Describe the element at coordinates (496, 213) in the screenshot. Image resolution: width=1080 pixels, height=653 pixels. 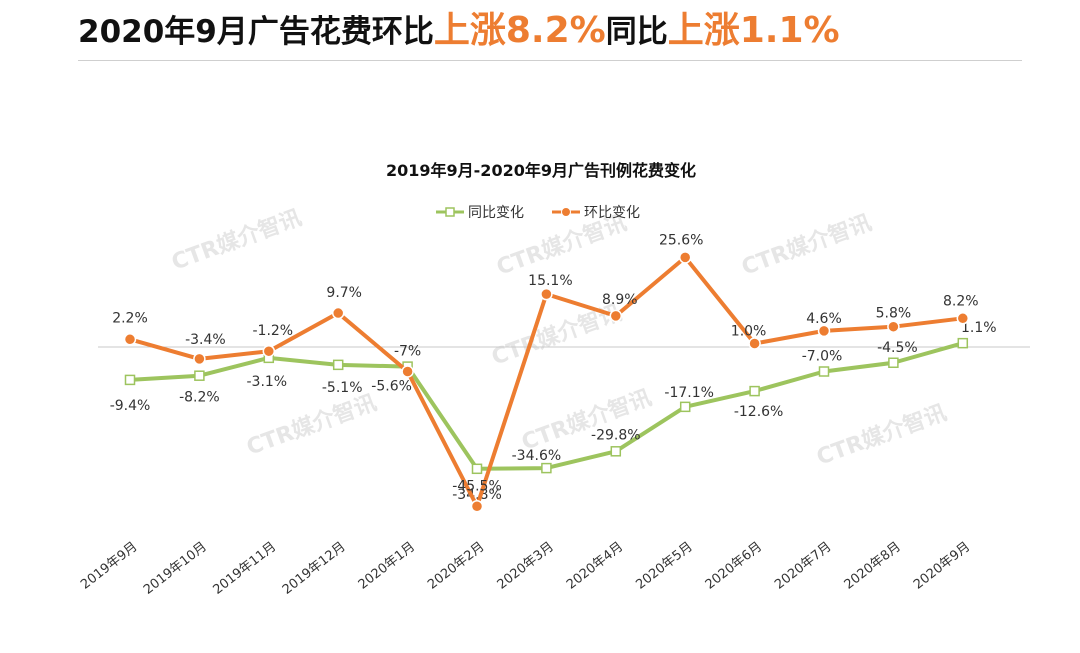
I see `legend-label-0: 同比变化` at that location.